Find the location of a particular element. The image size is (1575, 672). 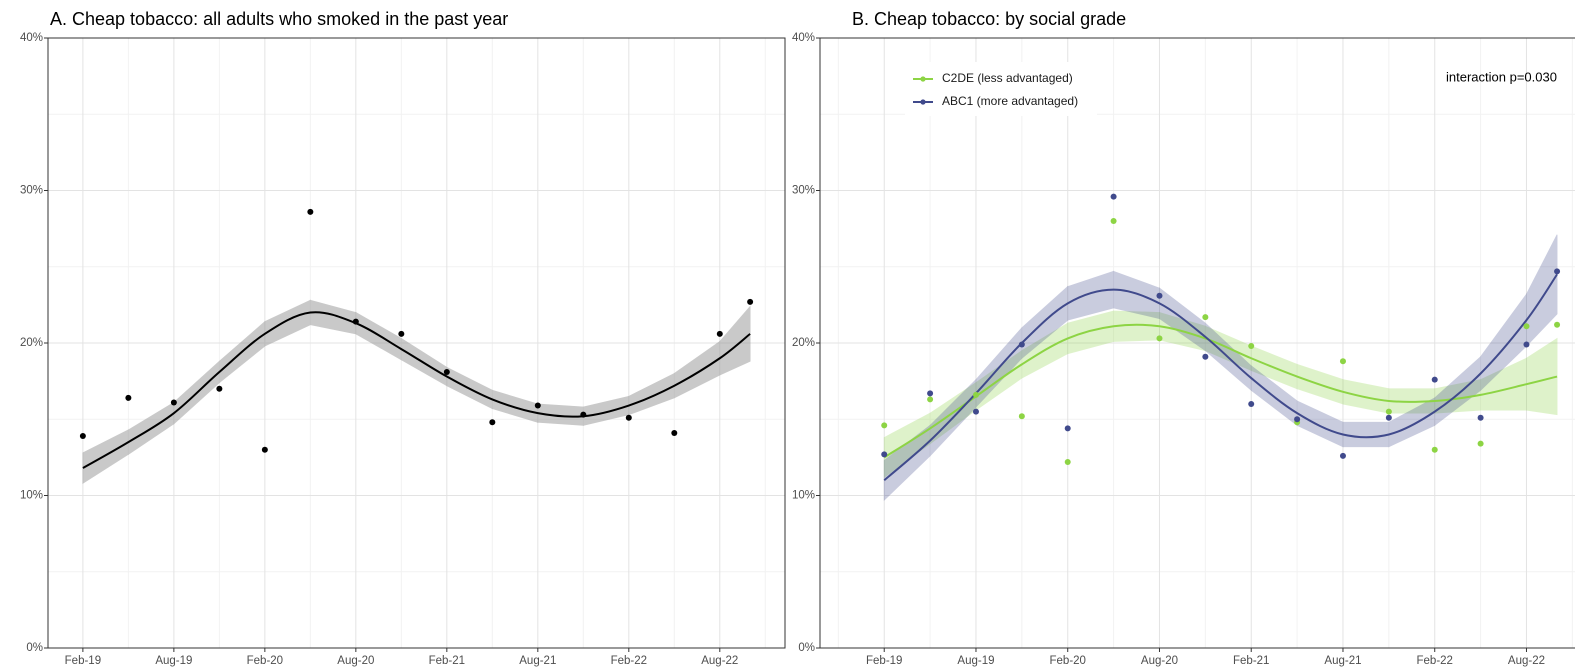

legend-label: ABC1 (more advantaged) is located at coordinates (1010, 101).